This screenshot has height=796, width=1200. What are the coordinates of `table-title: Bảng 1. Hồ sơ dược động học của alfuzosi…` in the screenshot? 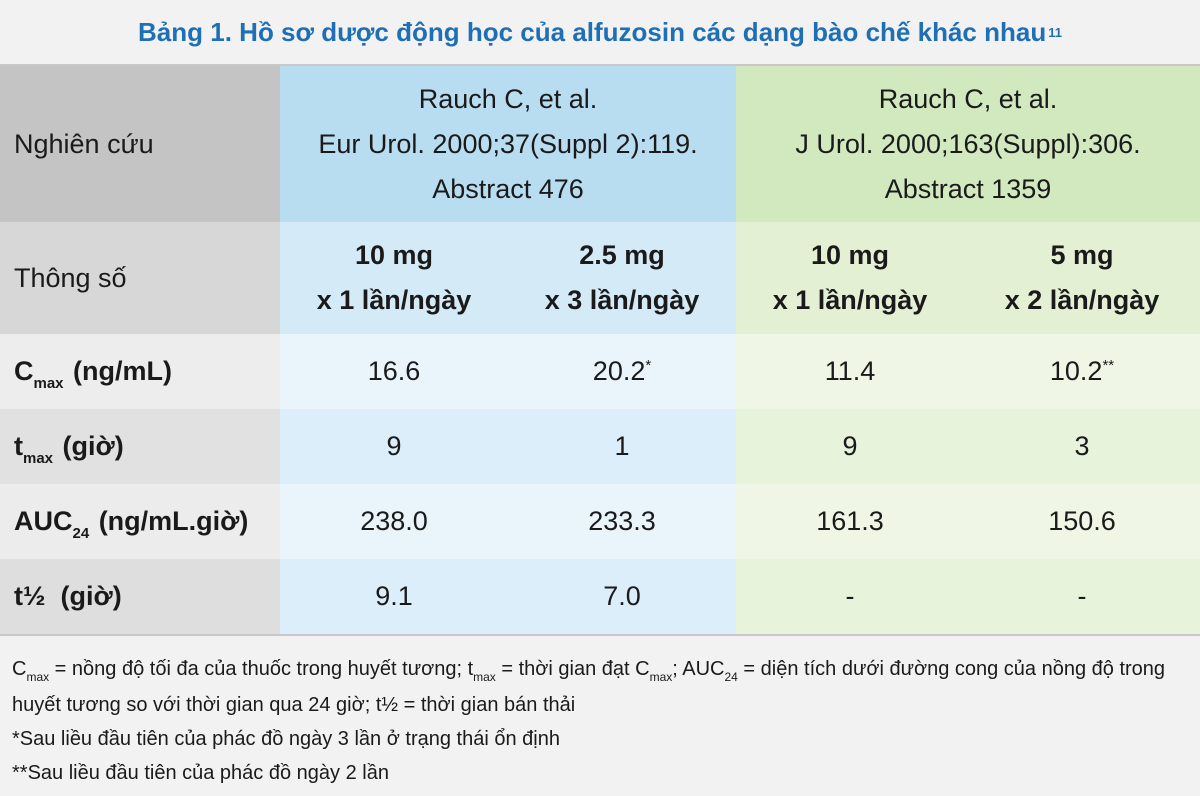 It's located at (600, 33).